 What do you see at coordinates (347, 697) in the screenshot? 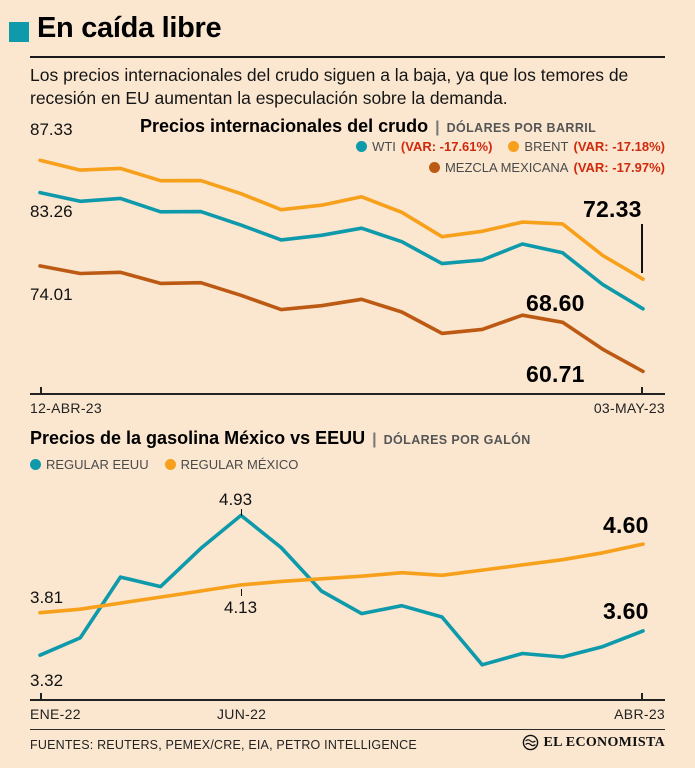
I see `gasoline-chart-x-axis` at bounding box center [347, 697].